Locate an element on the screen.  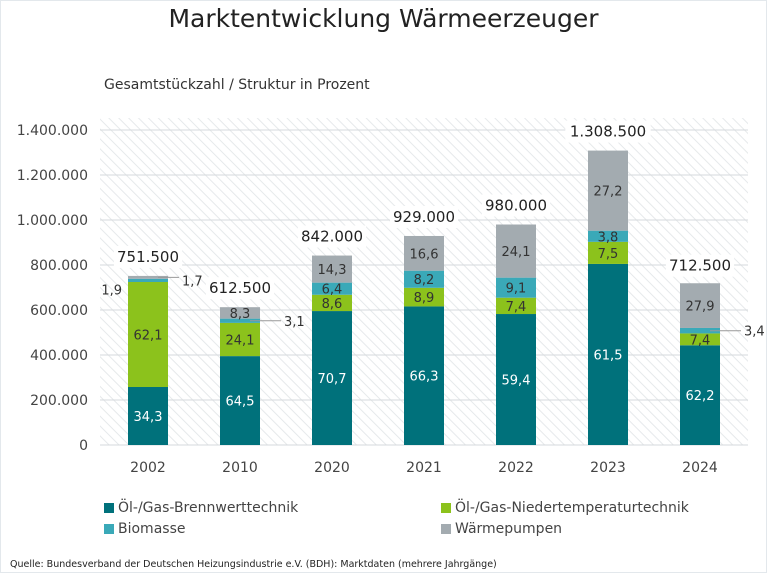
data-label: 27,9 is located at coordinates (700, 307).